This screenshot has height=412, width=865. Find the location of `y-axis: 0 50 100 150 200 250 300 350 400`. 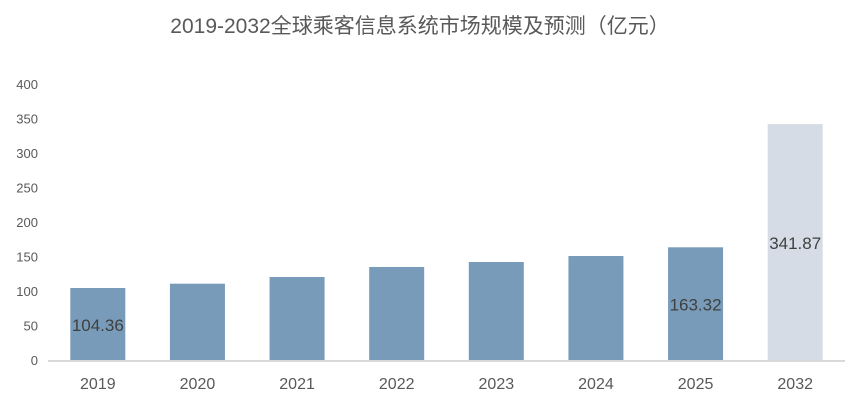

y-axis: 0 50 100 150 200 250 300 350 400 is located at coordinates (27, 222).